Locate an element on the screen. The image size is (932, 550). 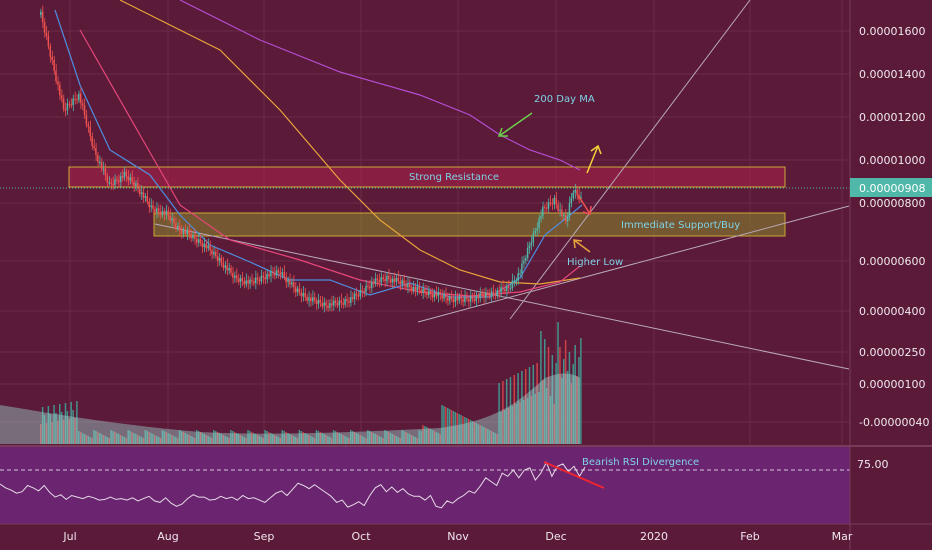
time-tick-label: Feb is located at coordinates (749, 536).